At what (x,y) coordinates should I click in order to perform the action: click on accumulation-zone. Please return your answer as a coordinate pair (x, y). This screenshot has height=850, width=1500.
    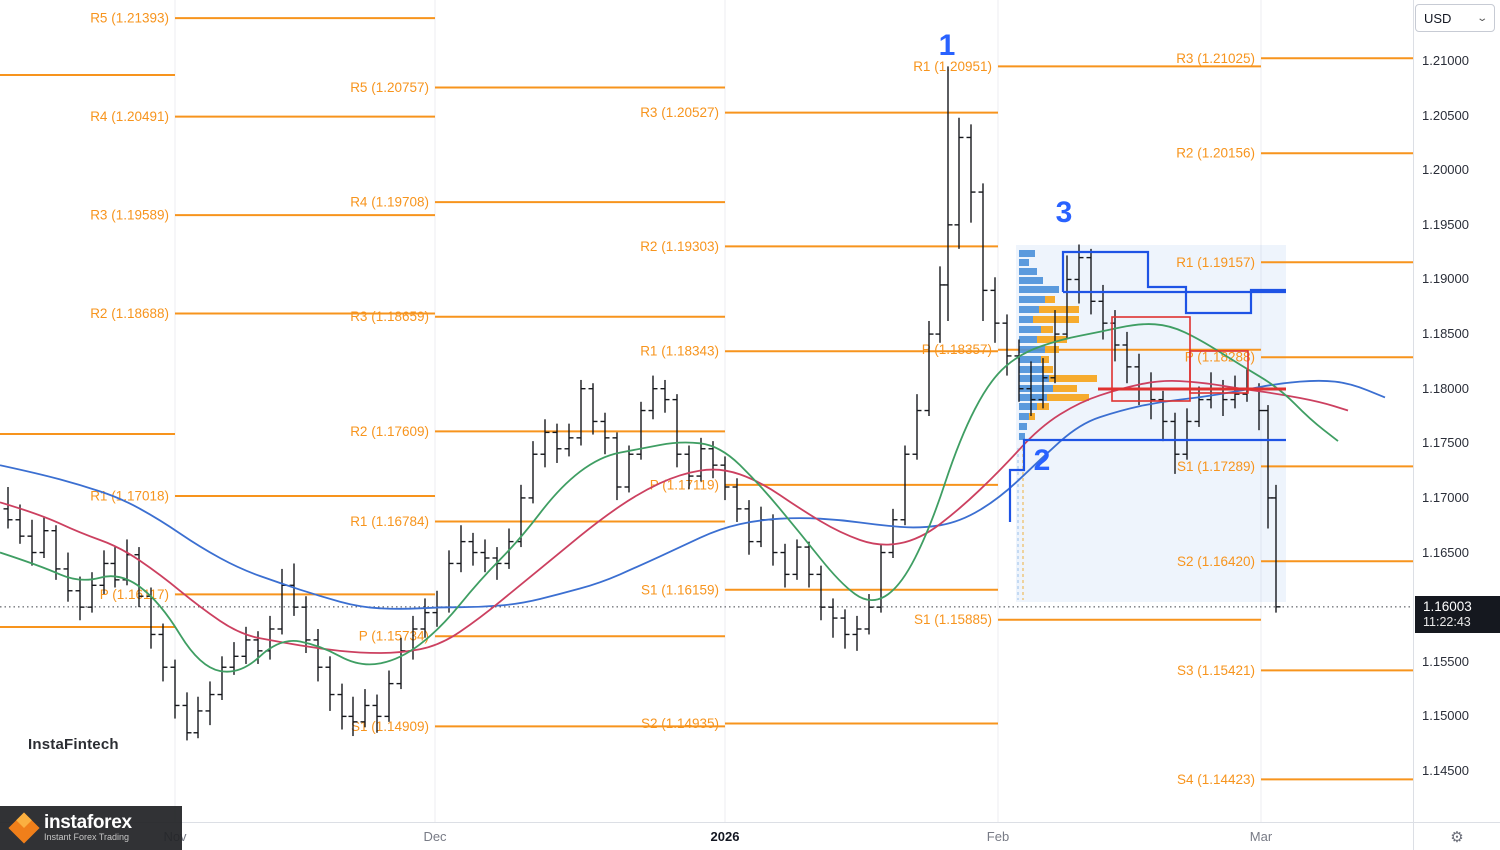
    Looking at the image, I should click on (1151, 423).